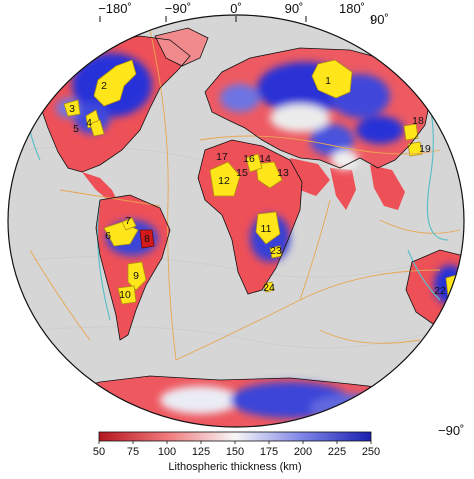  Describe the element at coordinates (451, 430) in the screenshot. I see `lat-label-south: −90˚` at that location.